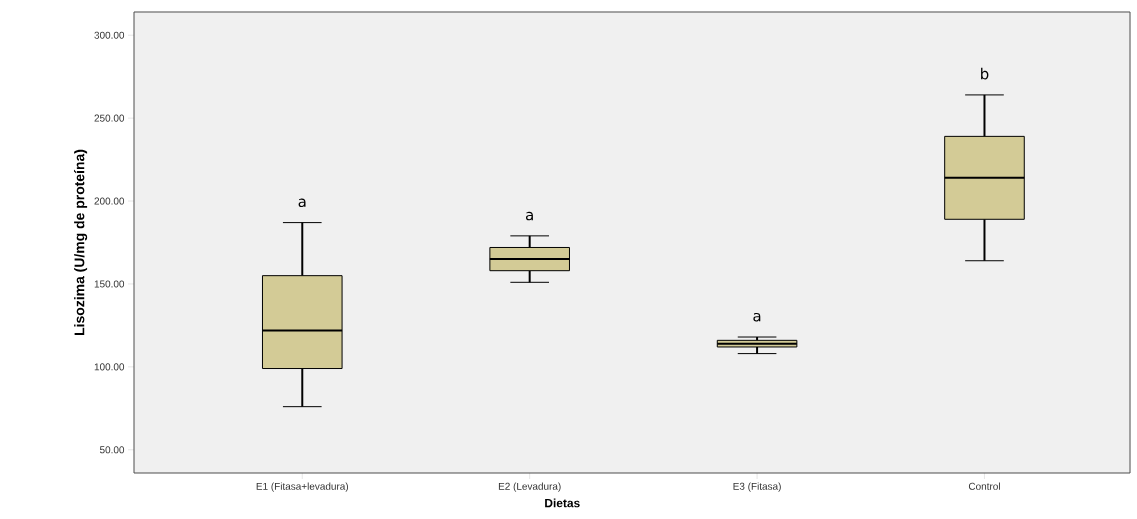 This screenshot has height=519, width=1137. I want to click on y-tick-label: 300.00, so click(109, 35).